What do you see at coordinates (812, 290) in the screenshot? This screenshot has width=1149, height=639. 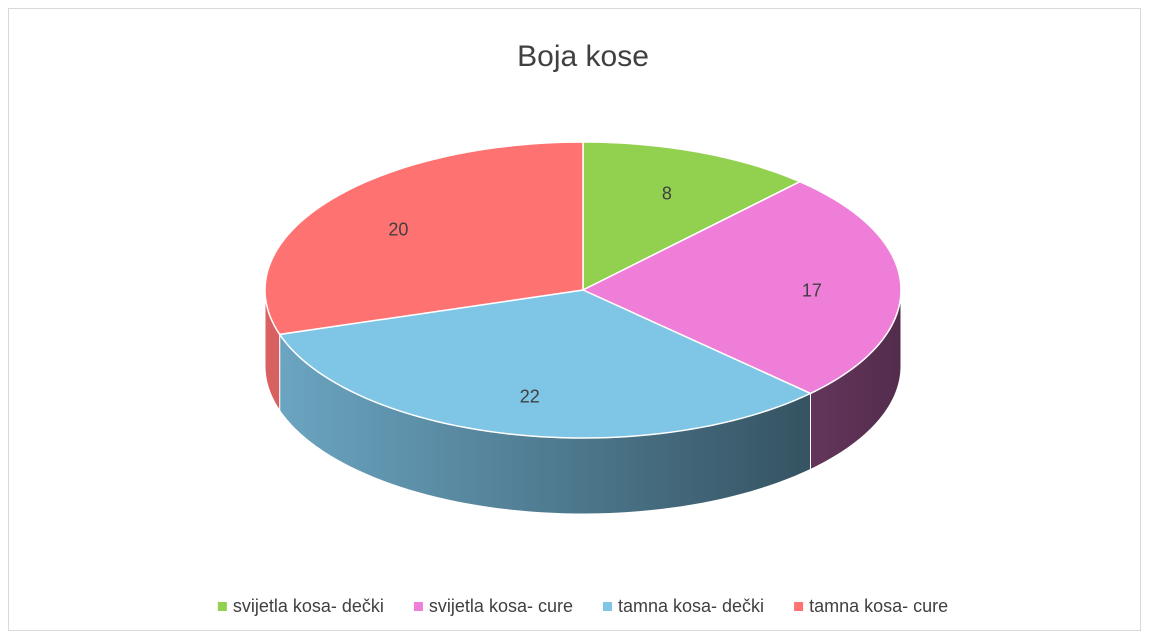 I see `data-label: 17` at bounding box center [812, 290].